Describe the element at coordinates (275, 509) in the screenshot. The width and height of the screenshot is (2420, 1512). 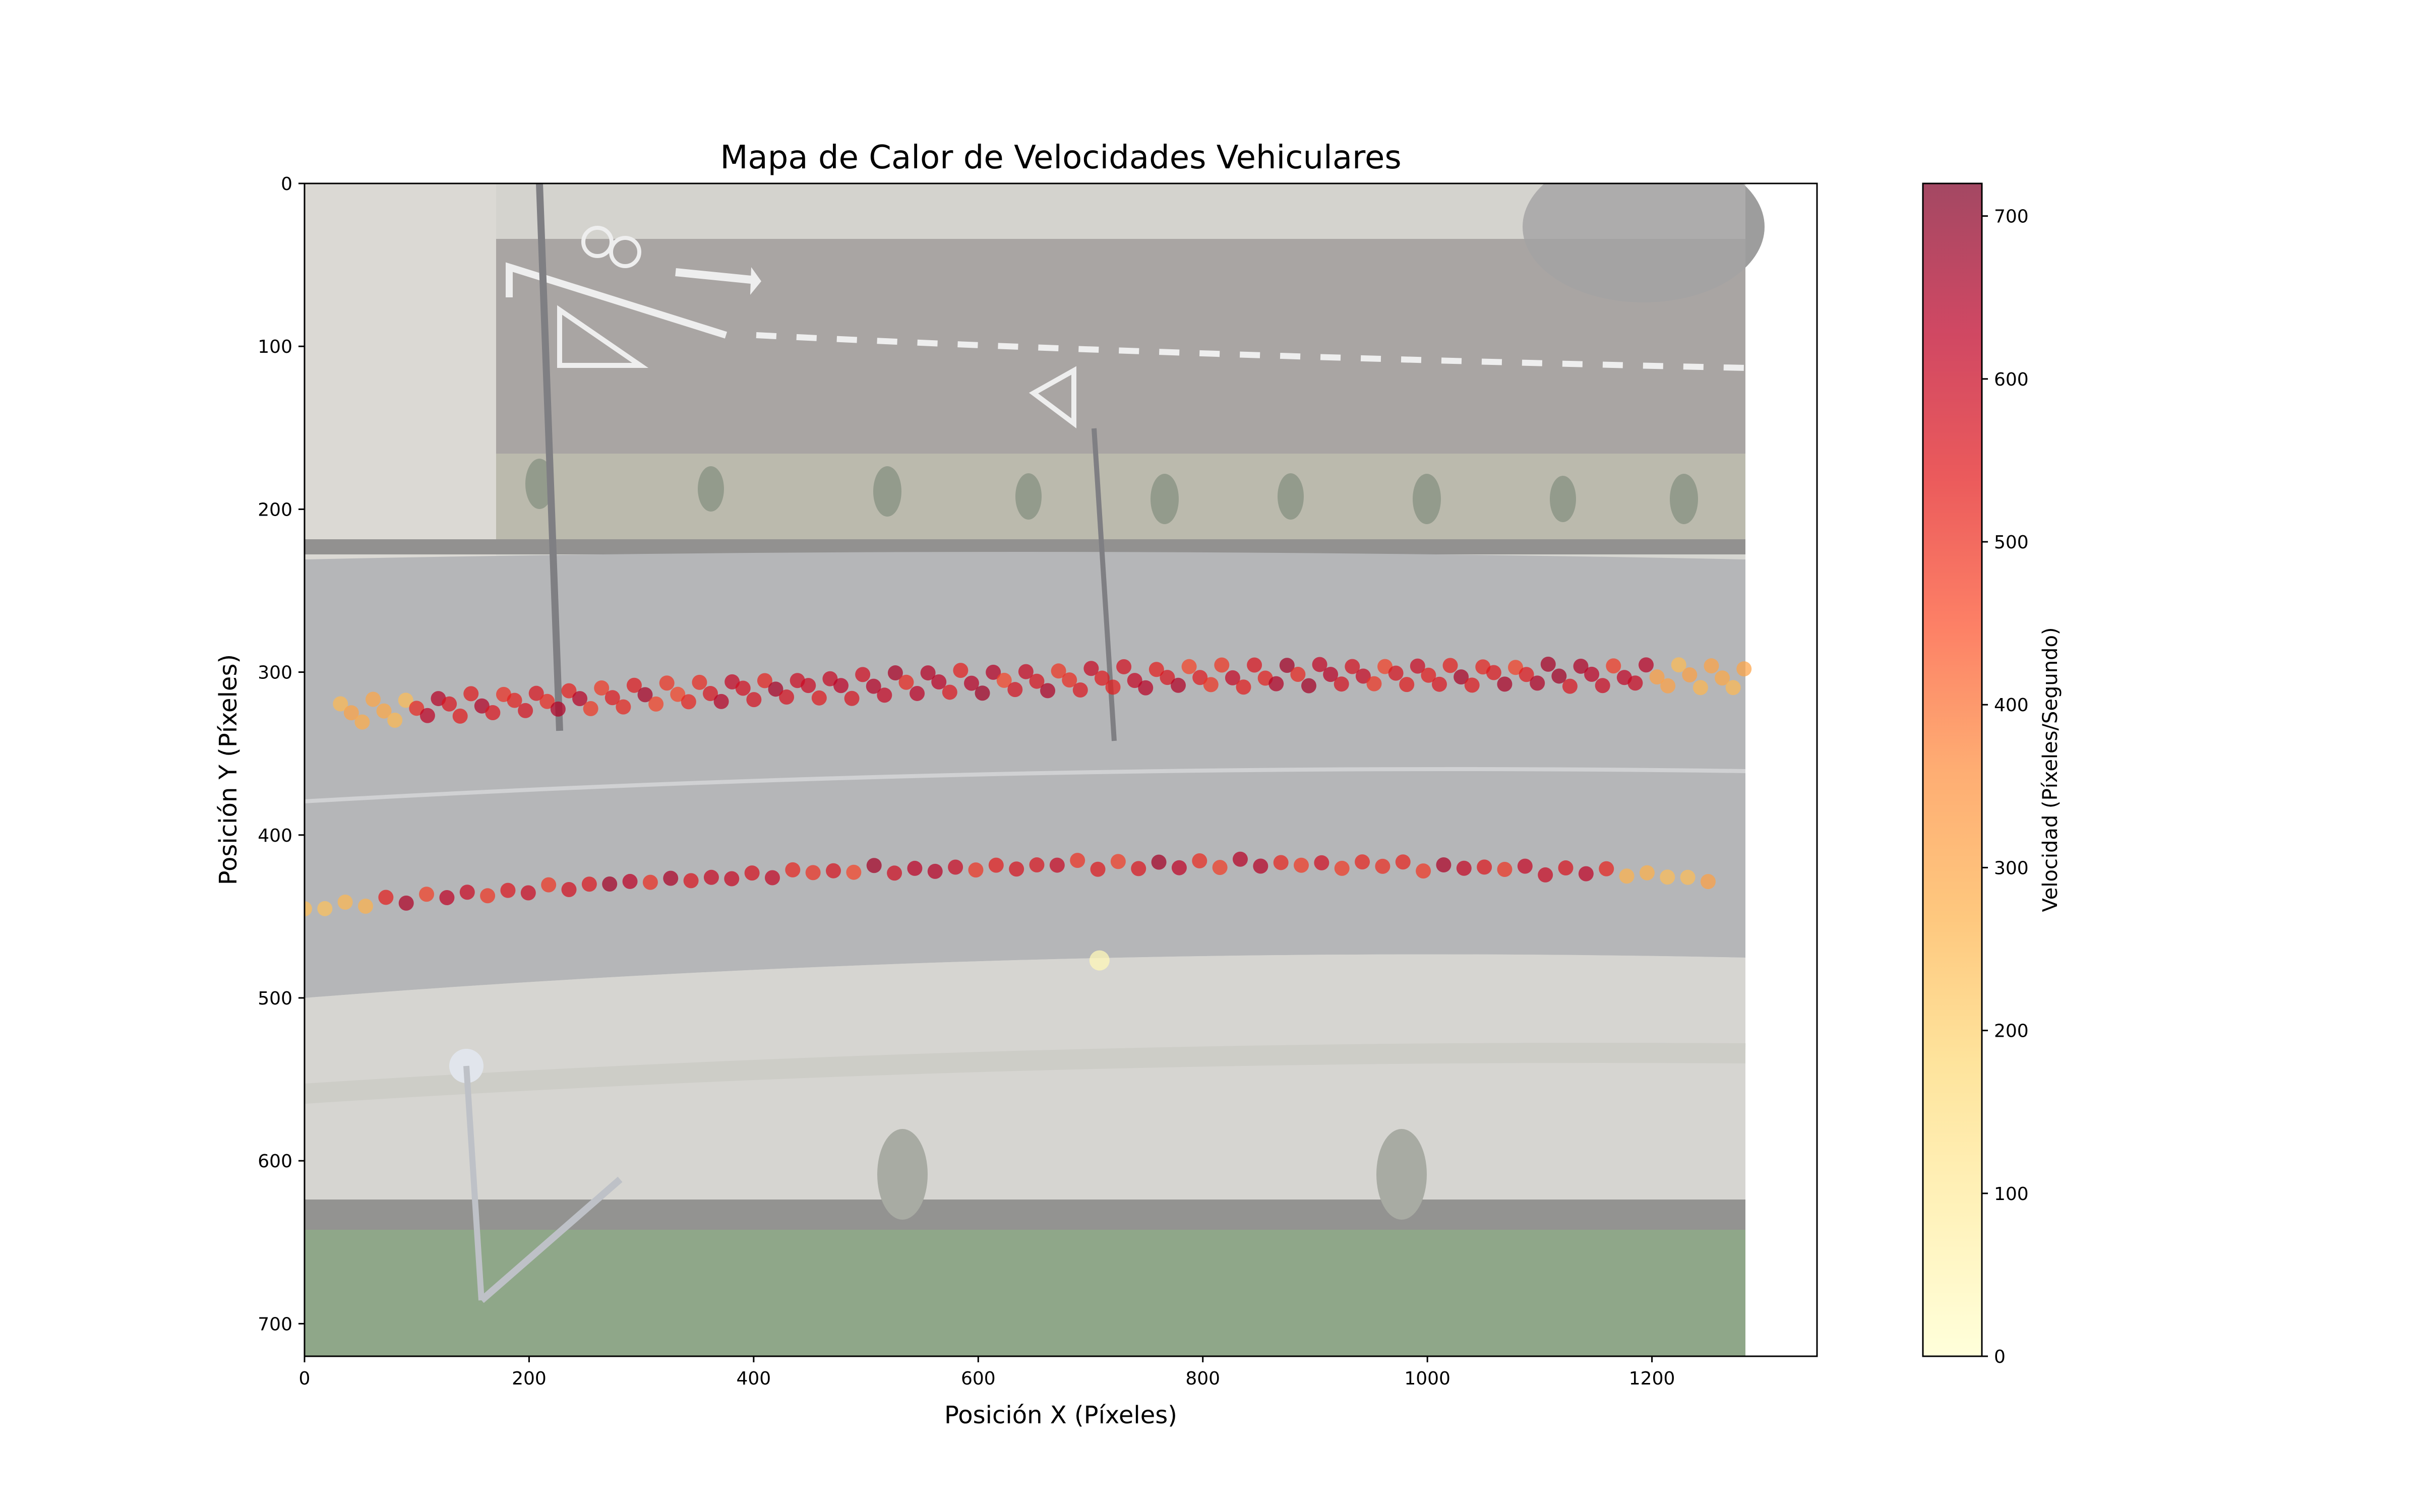
I see `y-tick-label: 200` at that location.